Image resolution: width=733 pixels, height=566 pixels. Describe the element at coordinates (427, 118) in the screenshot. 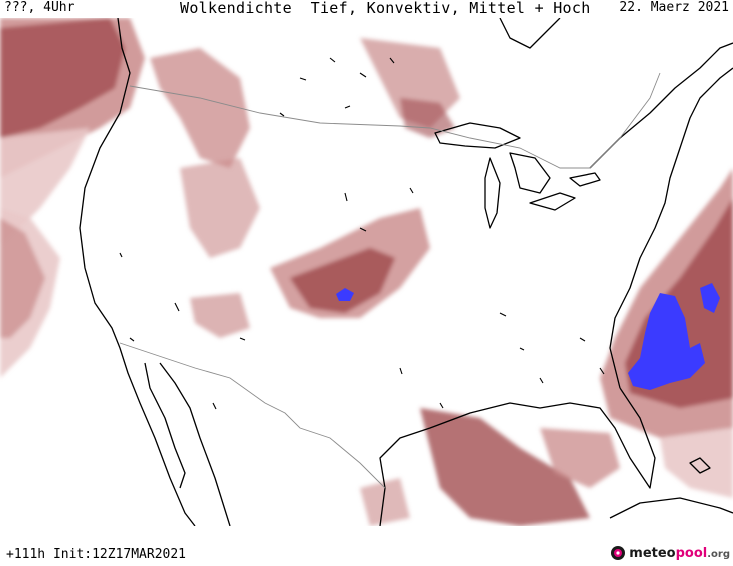

I see `cloud-great-lakes-west` at that location.